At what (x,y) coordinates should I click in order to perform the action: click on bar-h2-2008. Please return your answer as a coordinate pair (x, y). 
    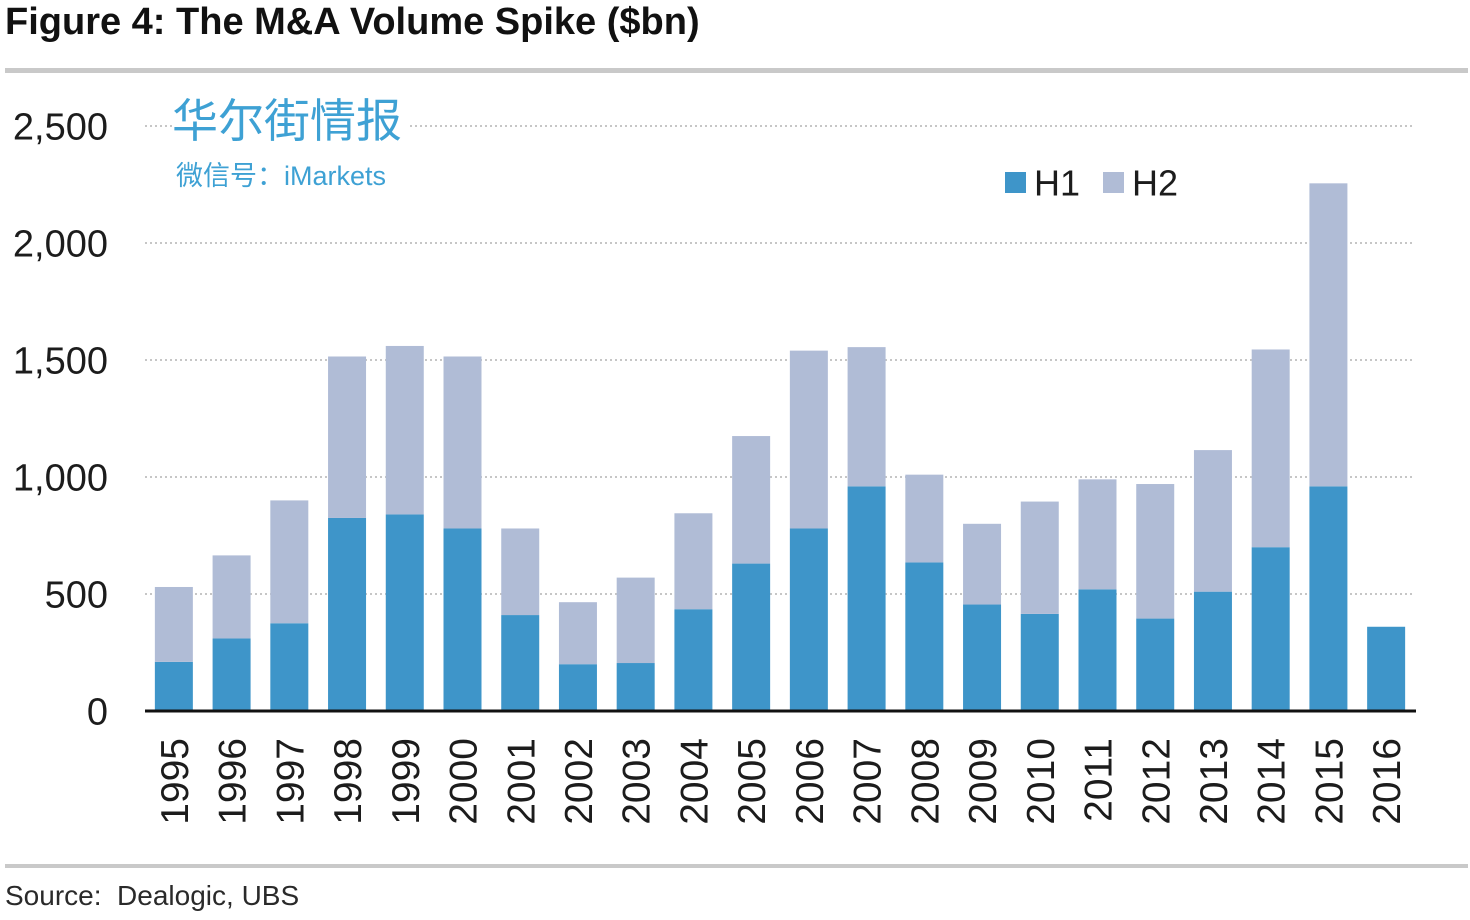
    Looking at the image, I should click on (924, 518).